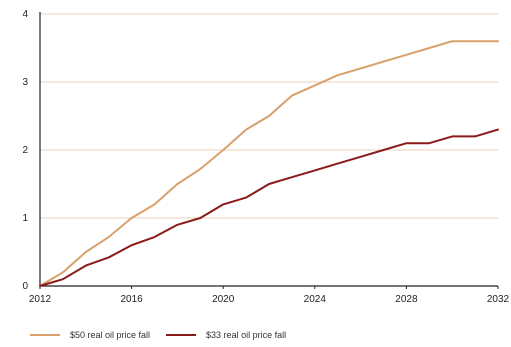 The width and height of the screenshot is (511, 347). What do you see at coordinates (315, 299) in the screenshot?
I see `x-tick-label-2024: 2024` at bounding box center [315, 299].